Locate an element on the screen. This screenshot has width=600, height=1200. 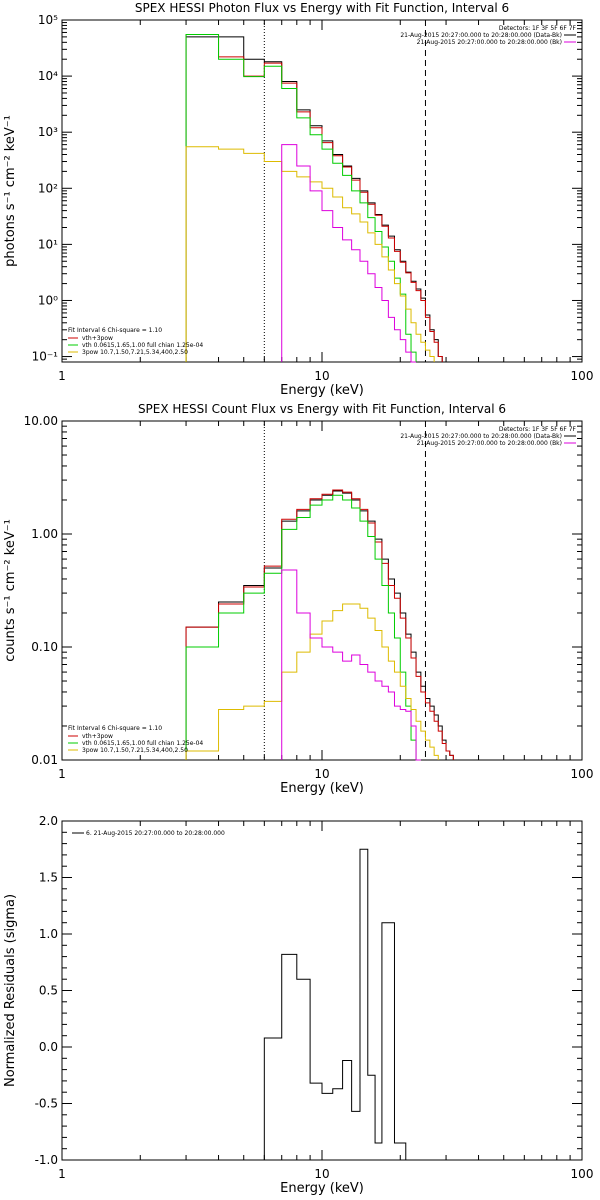
y-tick-label: 0.0 is located at coordinates (48, 1047).